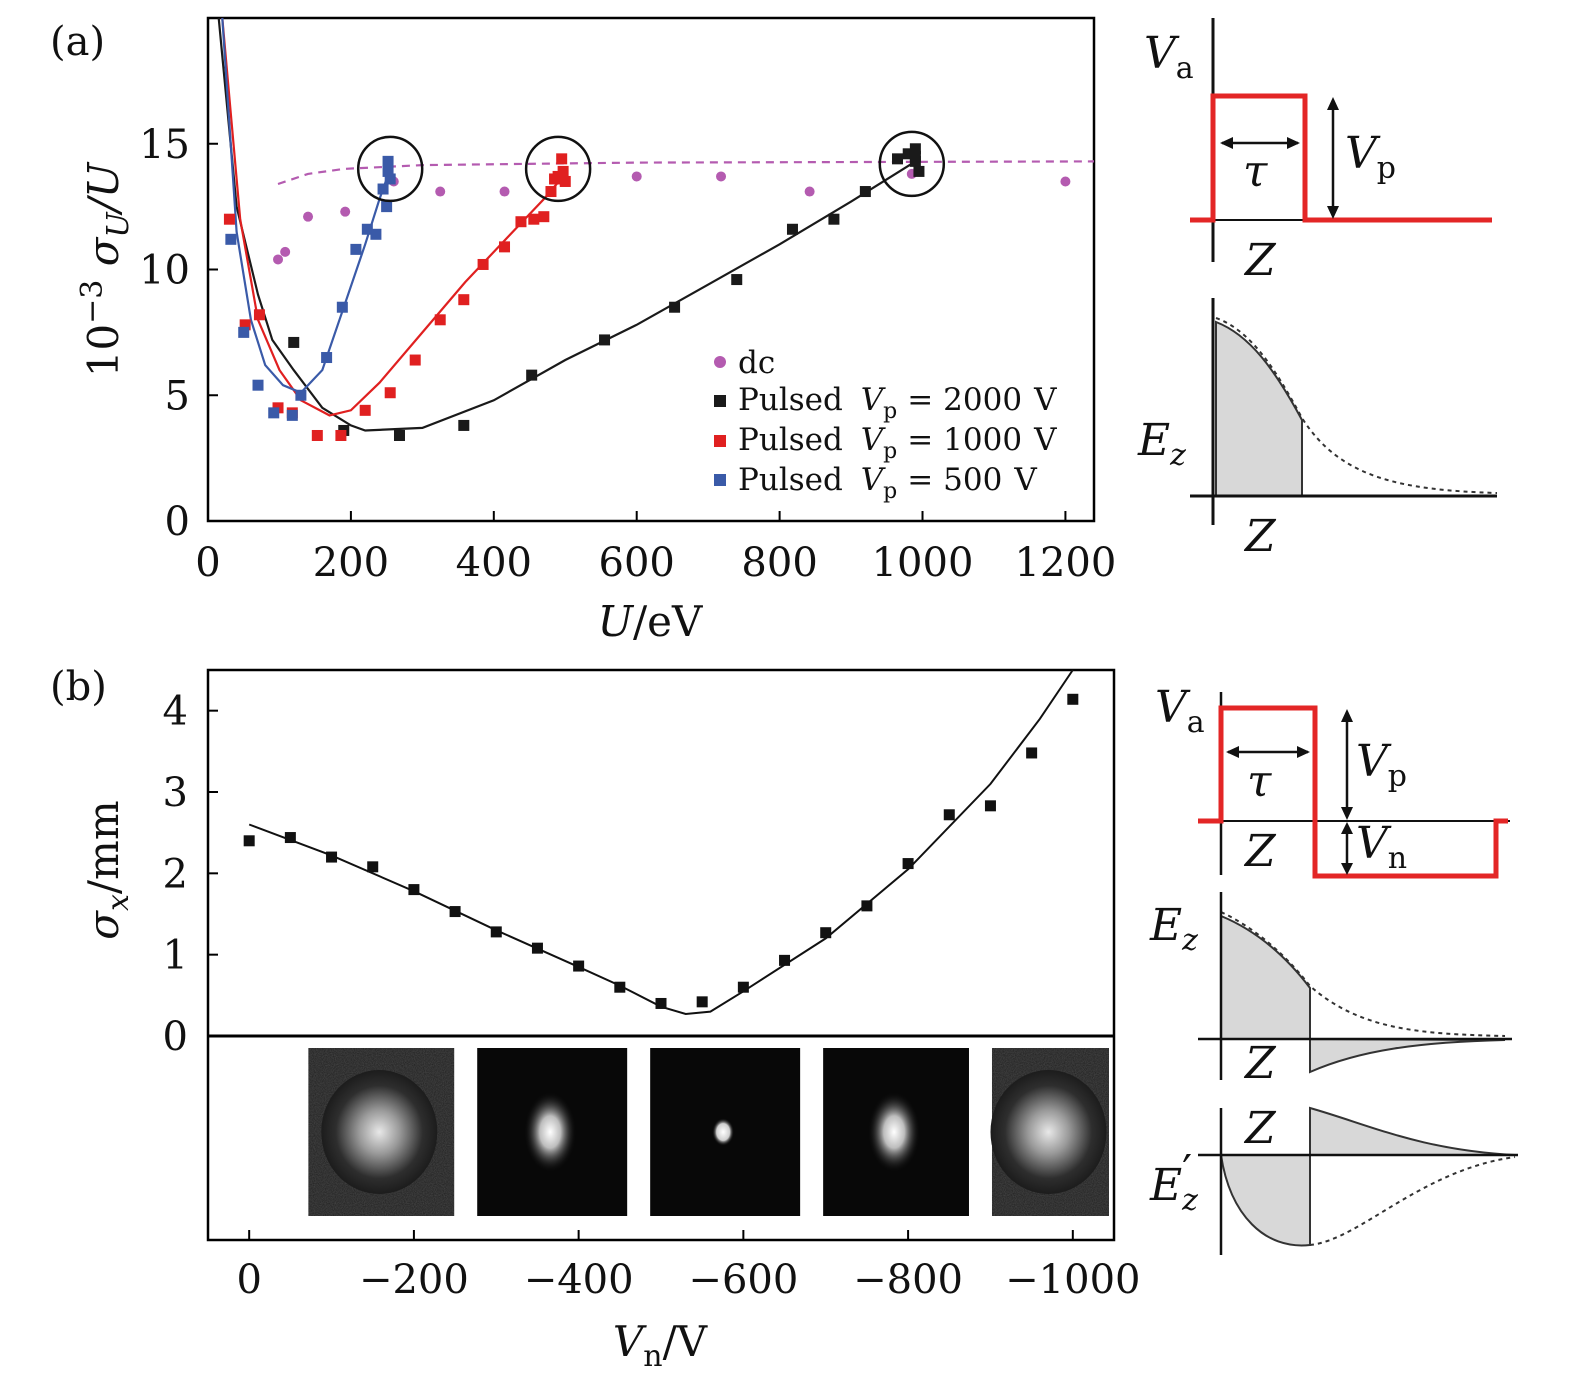 This screenshot has height=1388, width=1575. What do you see at coordinates (1180, 711) in the screenshot?
I see `schematic-b-va-label: Va` at bounding box center [1180, 711].